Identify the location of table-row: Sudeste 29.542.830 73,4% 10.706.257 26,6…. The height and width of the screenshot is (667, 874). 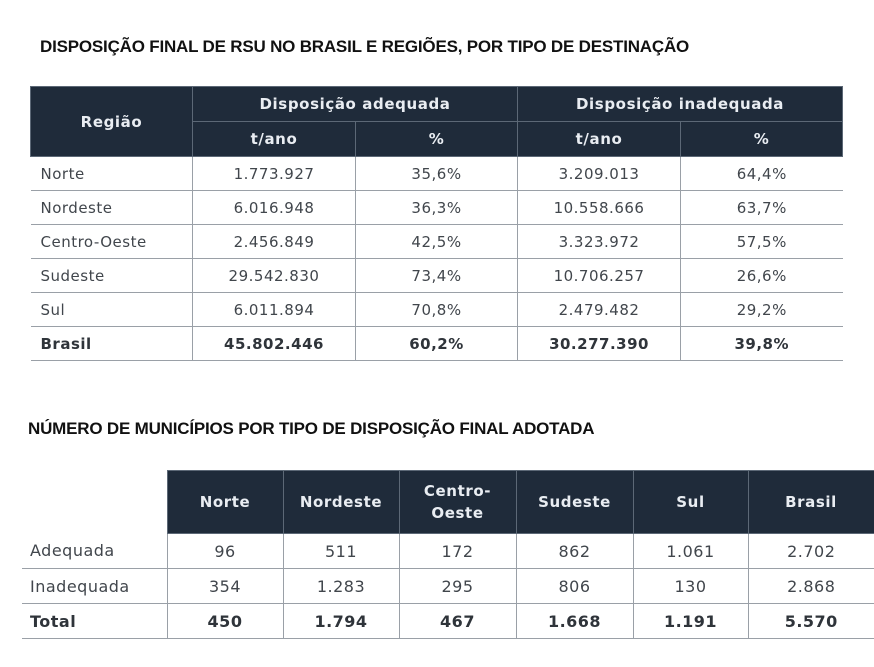
(436, 275).